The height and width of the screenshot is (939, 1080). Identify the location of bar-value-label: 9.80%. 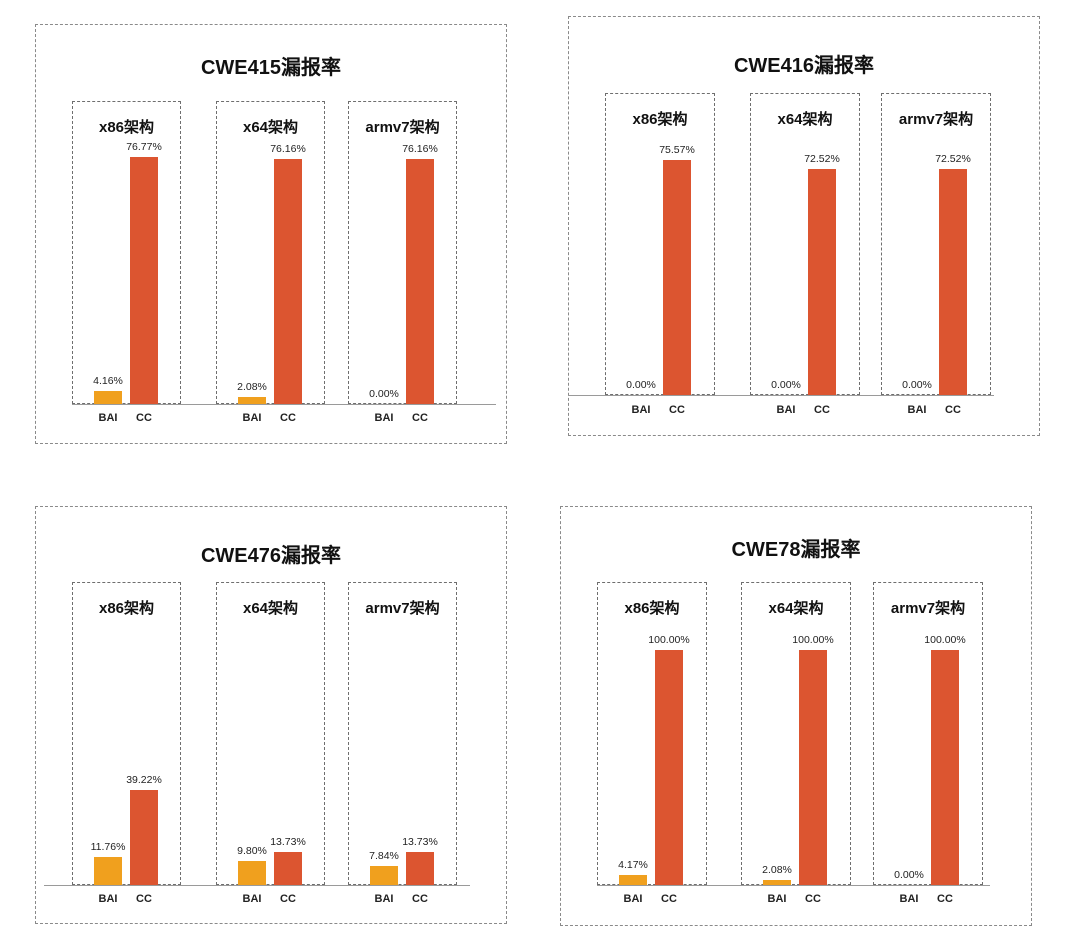
(252, 851).